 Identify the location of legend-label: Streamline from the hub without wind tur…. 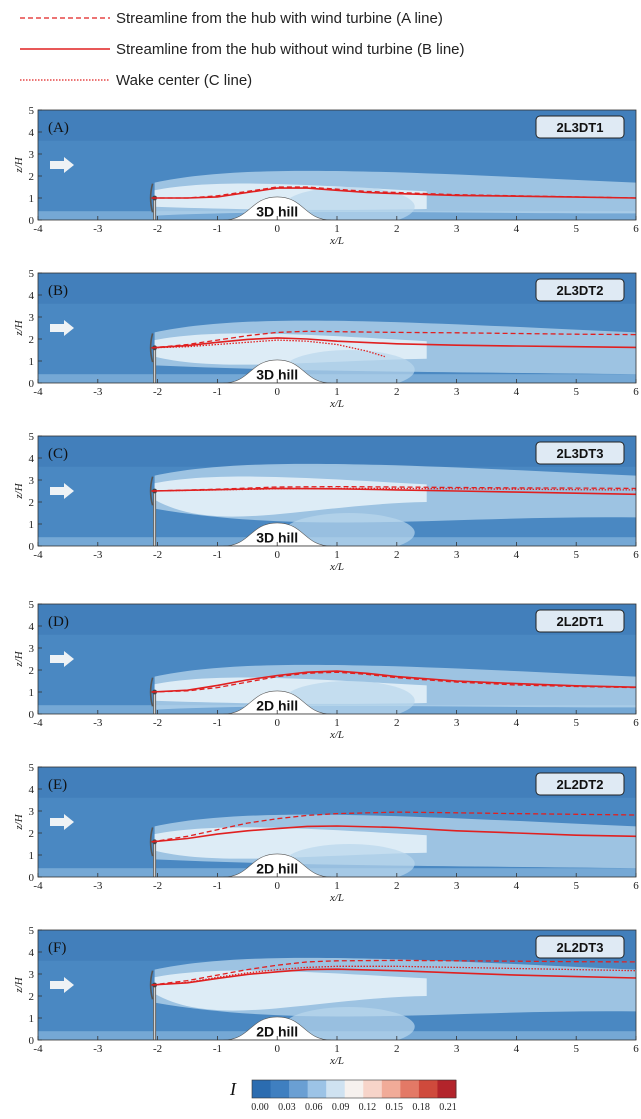
(290, 49).